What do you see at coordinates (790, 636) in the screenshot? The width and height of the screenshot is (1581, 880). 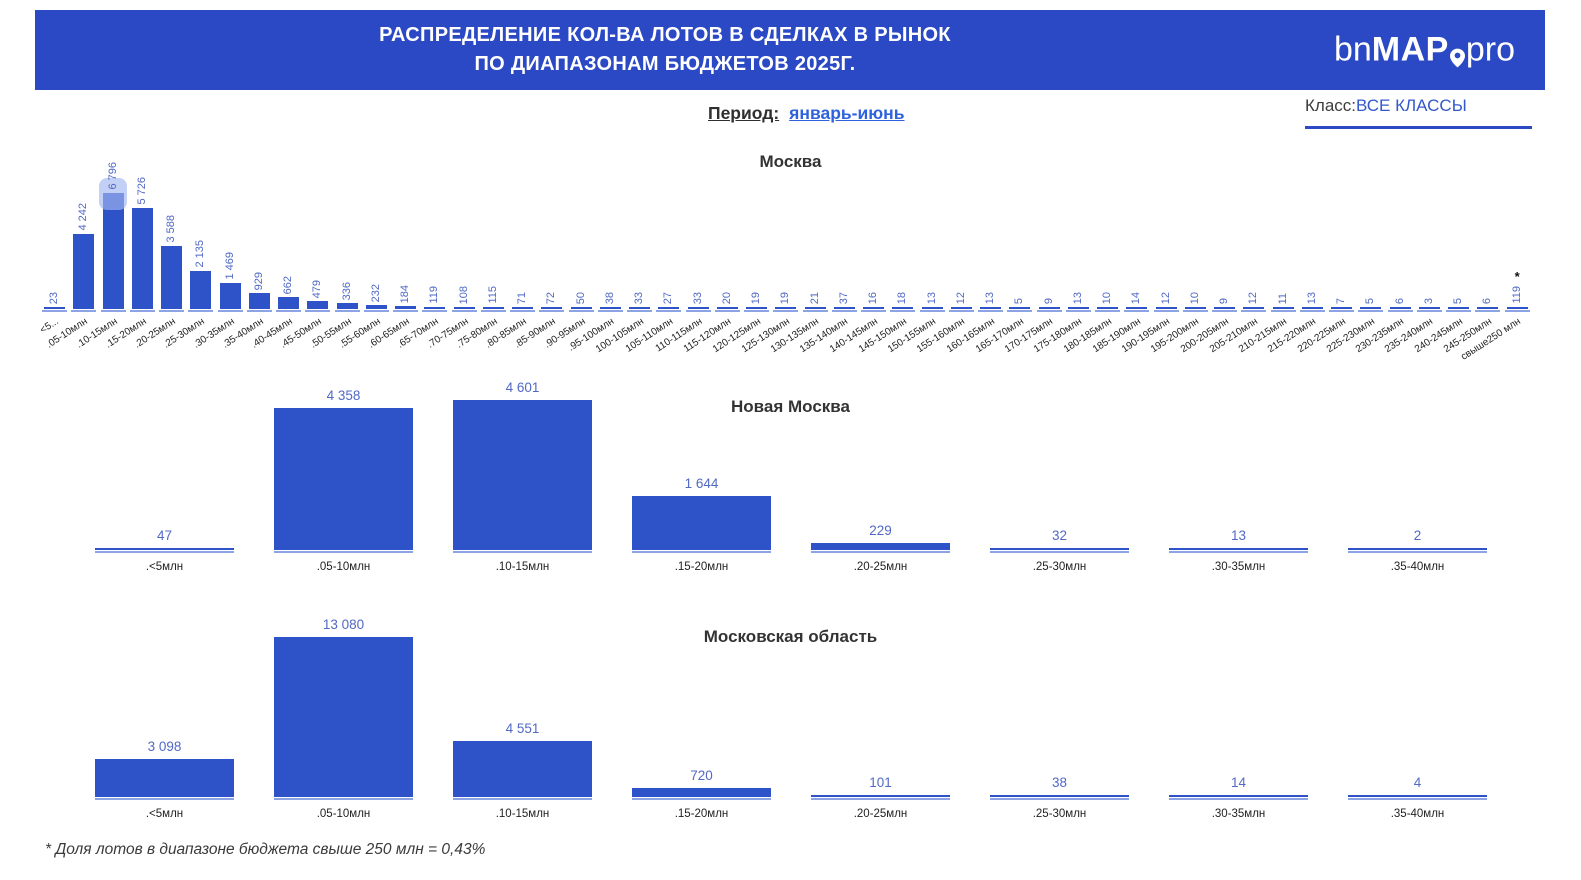 I see `moscow-region-chart-title: Московская область` at bounding box center [790, 636].